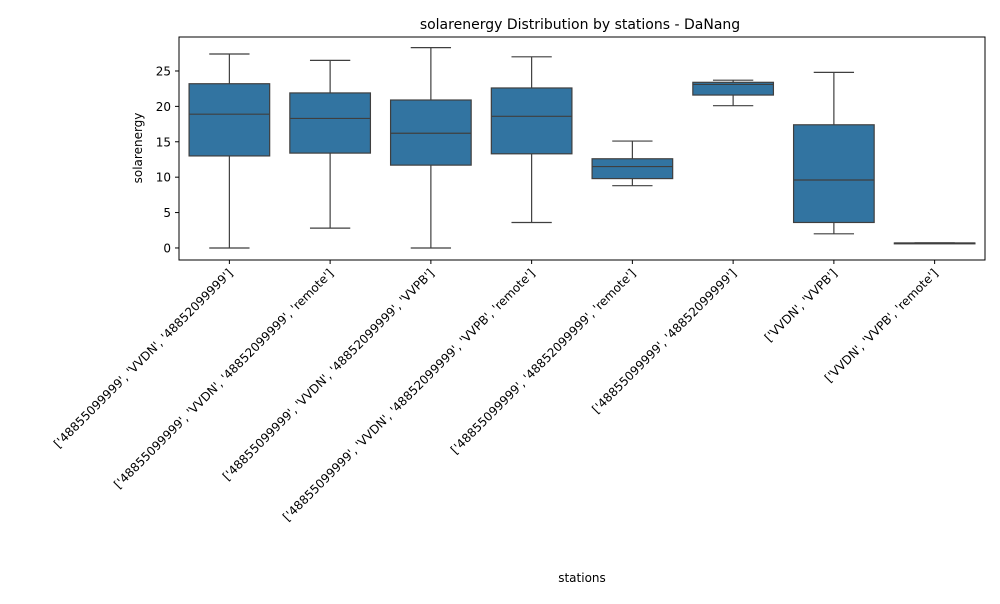  I want to click on y-tick-label: 20, so click(163, 107).